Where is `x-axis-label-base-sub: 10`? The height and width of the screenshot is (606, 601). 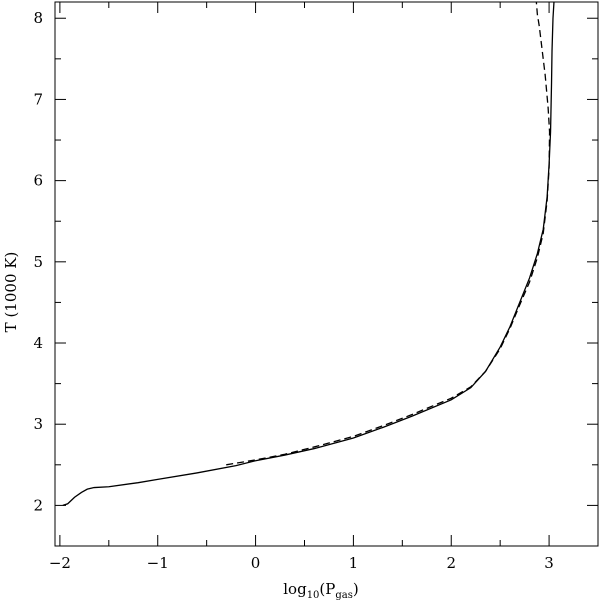 x-axis-label-base-sub: 10 is located at coordinates (313, 595).